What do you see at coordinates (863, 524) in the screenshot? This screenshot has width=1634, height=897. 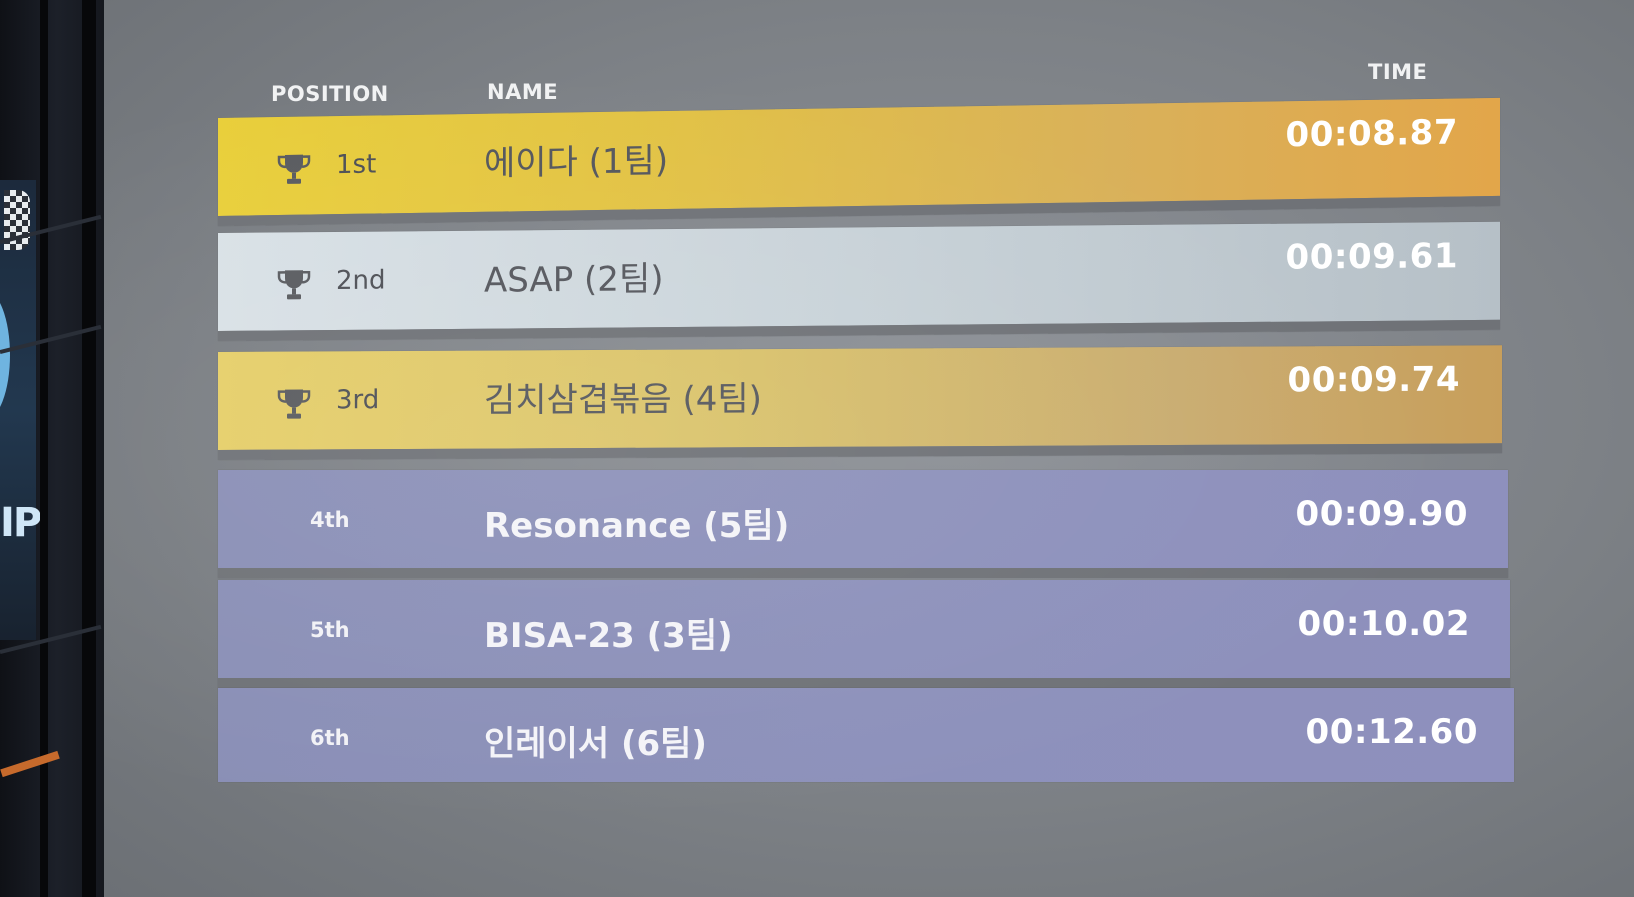 I see `leaderboard-row-4: 4th Resonance (5팀) 00:09.90` at bounding box center [863, 524].